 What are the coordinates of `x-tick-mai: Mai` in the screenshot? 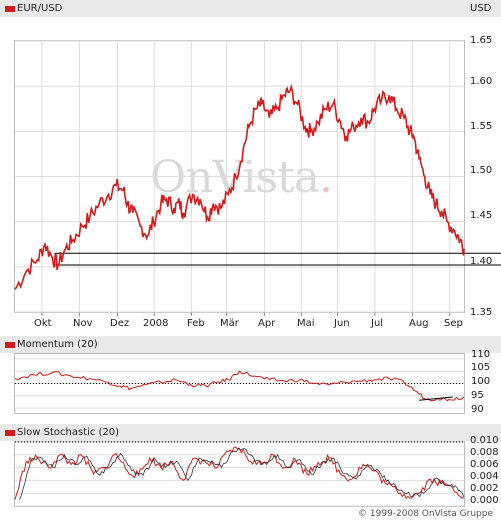 It's located at (306, 323).